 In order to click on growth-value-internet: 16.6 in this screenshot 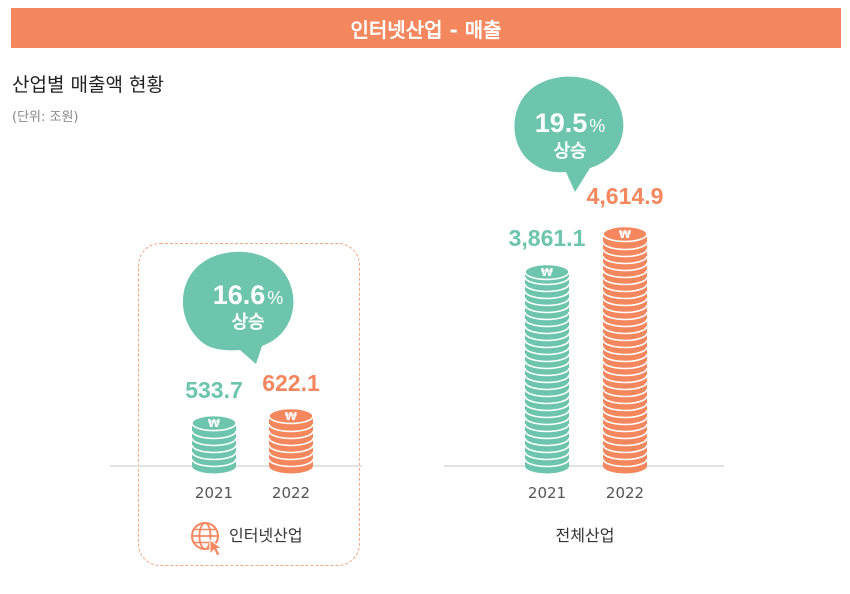, I will do `click(239, 295)`.